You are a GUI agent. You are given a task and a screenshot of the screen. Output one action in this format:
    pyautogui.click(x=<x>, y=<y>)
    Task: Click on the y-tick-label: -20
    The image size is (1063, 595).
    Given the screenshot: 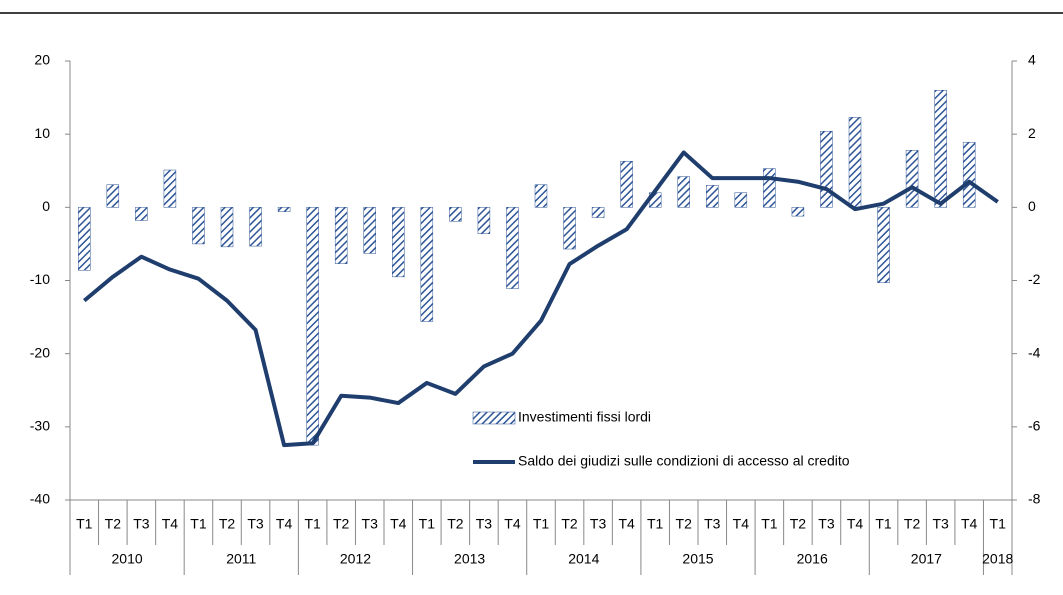 What is the action you would take?
    pyautogui.click(x=40, y=352)
    